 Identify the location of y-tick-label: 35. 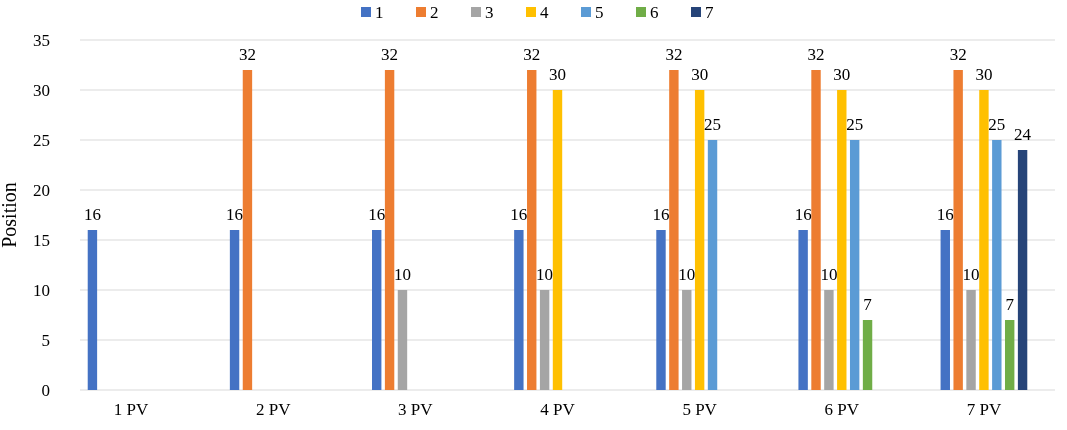
(41, 40).